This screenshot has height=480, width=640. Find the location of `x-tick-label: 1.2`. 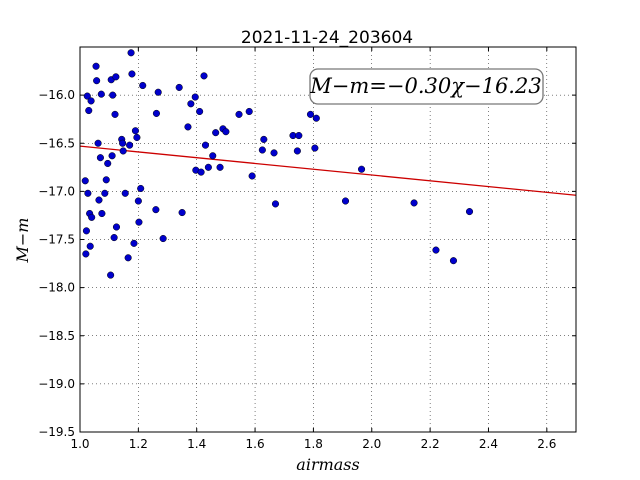

x-tick-label: 1.2 is located at coordinates (138, 444).